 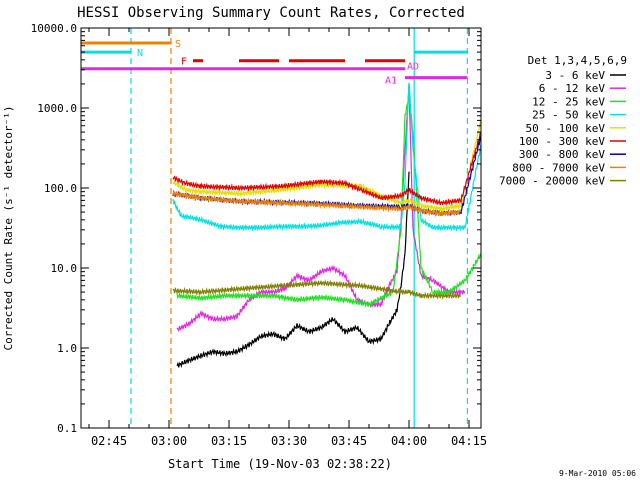 What do you see at coordinates (289, 441) in the screenshot?
I see `x-tick-label-3: 03:30` at bounding box center [289, 441].